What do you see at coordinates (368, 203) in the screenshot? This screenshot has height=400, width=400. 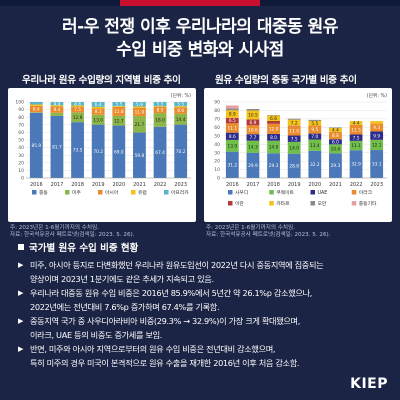 I see `legend-label: 중동기타` at bounding box center [368, 203].